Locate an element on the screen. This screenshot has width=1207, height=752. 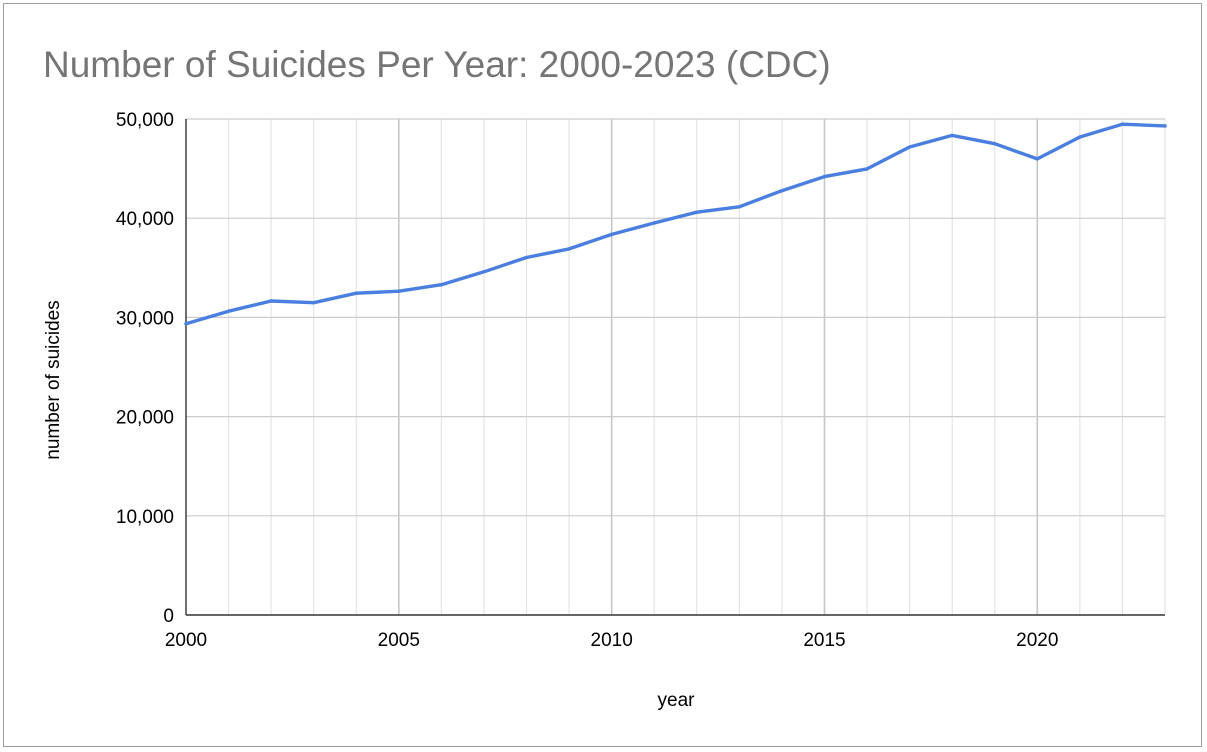
x-tick-label: 2020 is located at coordinates (1037, 640).